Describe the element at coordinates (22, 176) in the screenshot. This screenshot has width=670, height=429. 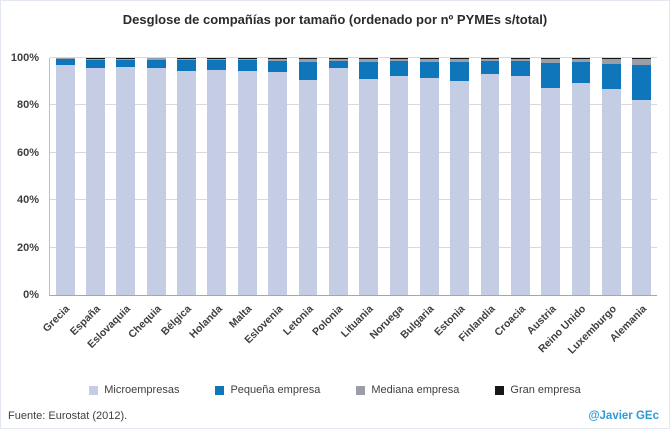
I see `y-axis: 0% 20% 40% 60% 80% 100%` at that location.